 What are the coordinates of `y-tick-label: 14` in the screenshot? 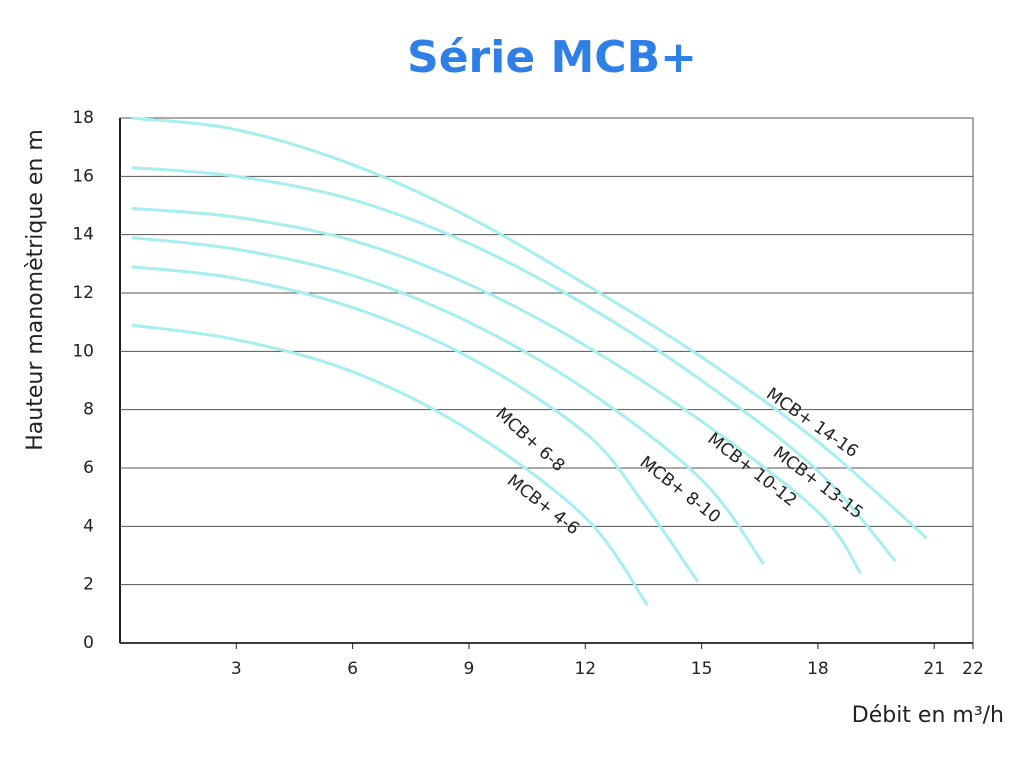 It's located at (83, 235).